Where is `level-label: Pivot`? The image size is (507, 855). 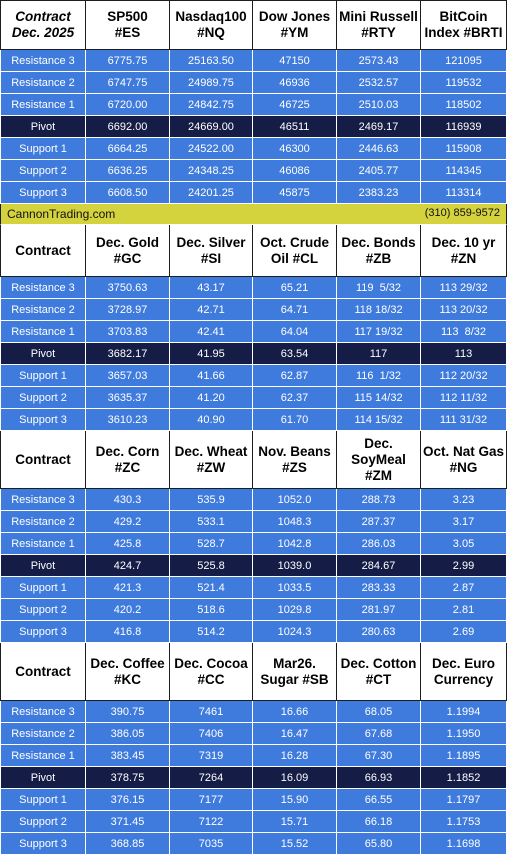
level-label: Pivot is located at coordinates (43, 778).